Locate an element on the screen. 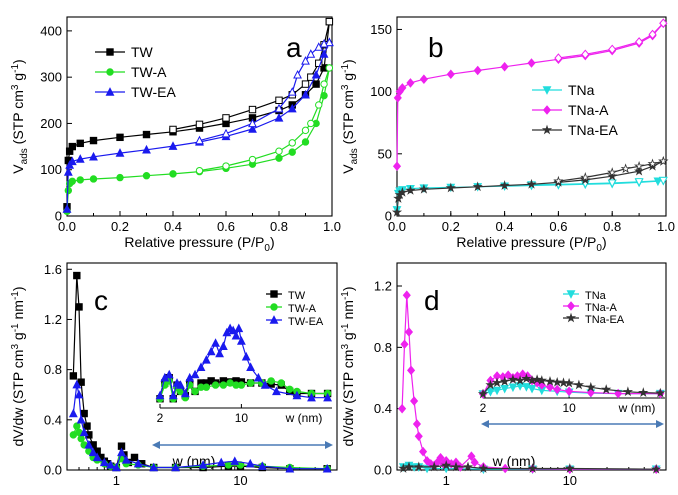 The width and height of the screenshot is (678, 495). x-axis-title: w (nm) is located at coordinates (514, 461).